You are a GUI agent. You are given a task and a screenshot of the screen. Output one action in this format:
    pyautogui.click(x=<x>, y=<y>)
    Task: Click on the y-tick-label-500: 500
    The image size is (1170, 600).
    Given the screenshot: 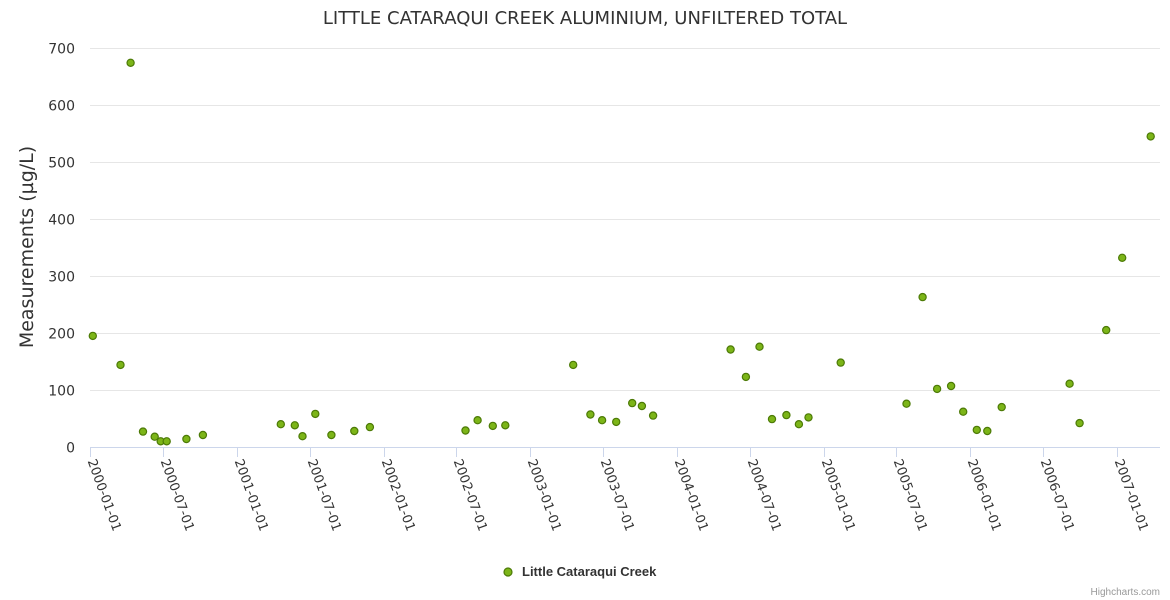 What is the action you would take?
    pyautogui.click(x=61, y=164)
    